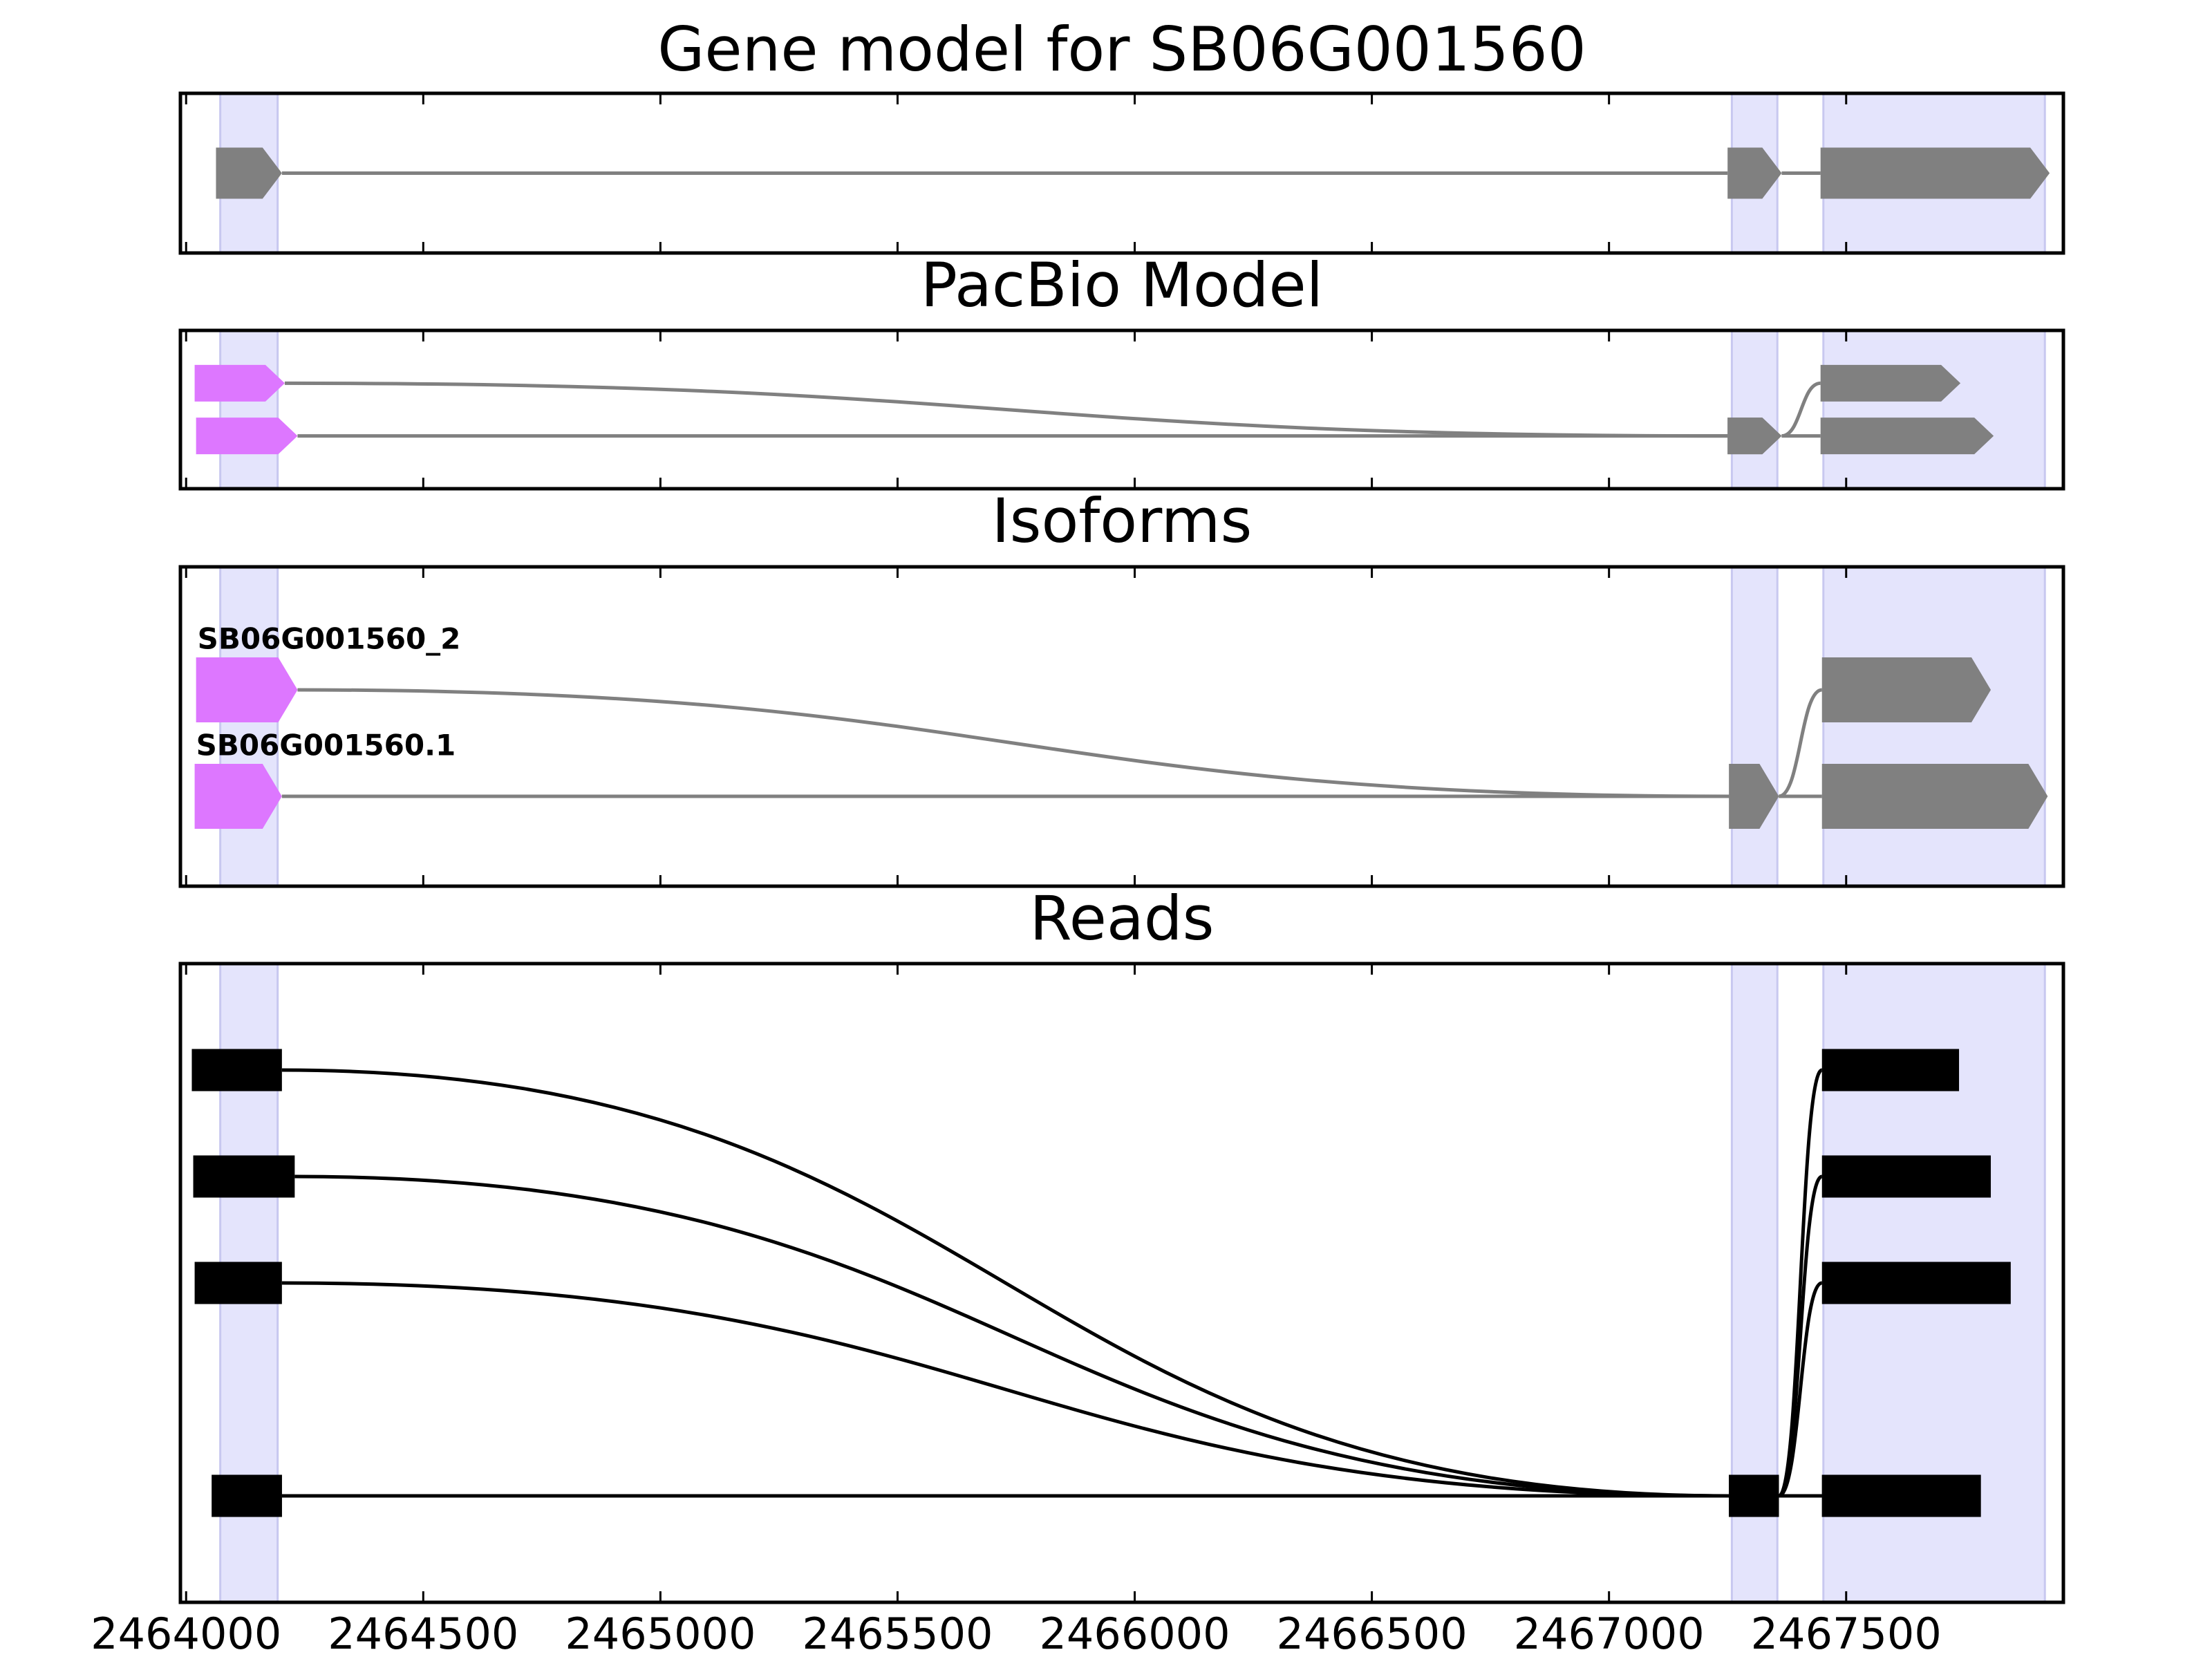 Image resolution: width=2212 pixels, height=1659 pixels. Describe the element at coordinates (330, 639) in the screenshot. I see `isoform-label: SB06G001560_2` at that location.